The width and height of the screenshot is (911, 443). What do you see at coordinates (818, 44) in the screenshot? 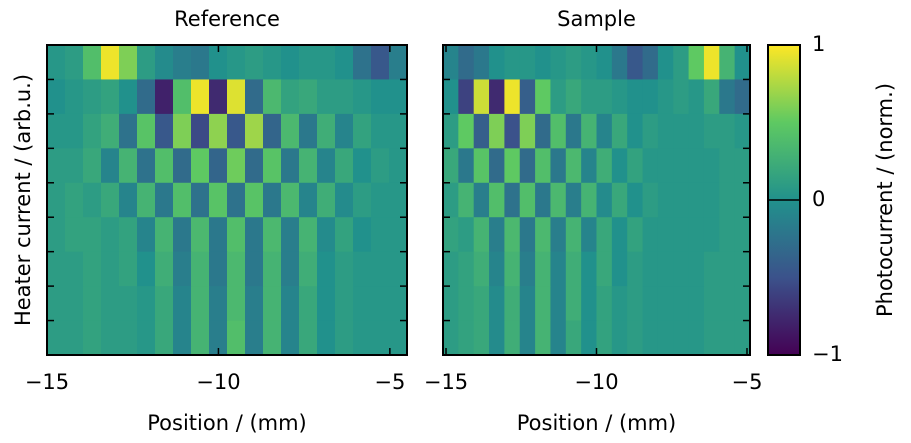
I see `colorbar-tick-label: 1` at bounding box center [818, 44].